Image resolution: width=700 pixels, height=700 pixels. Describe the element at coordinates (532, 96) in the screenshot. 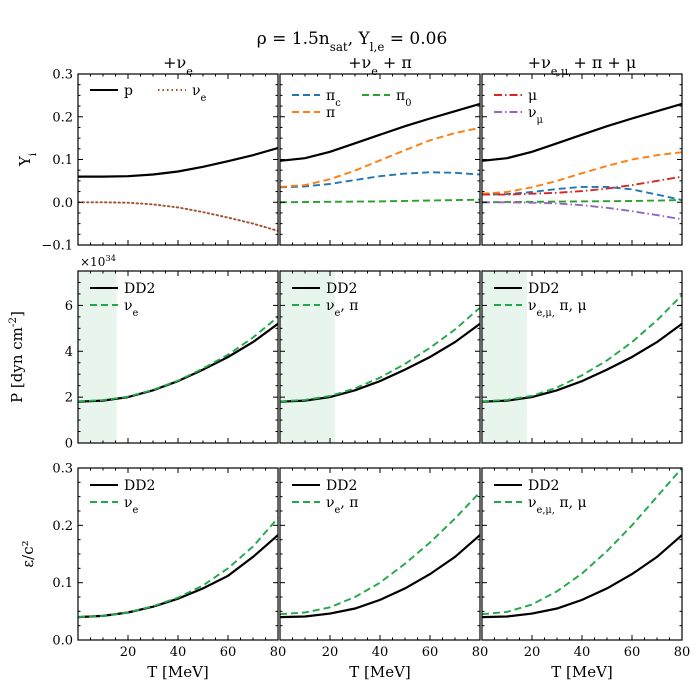

I see `legend-label: μ` at that location.